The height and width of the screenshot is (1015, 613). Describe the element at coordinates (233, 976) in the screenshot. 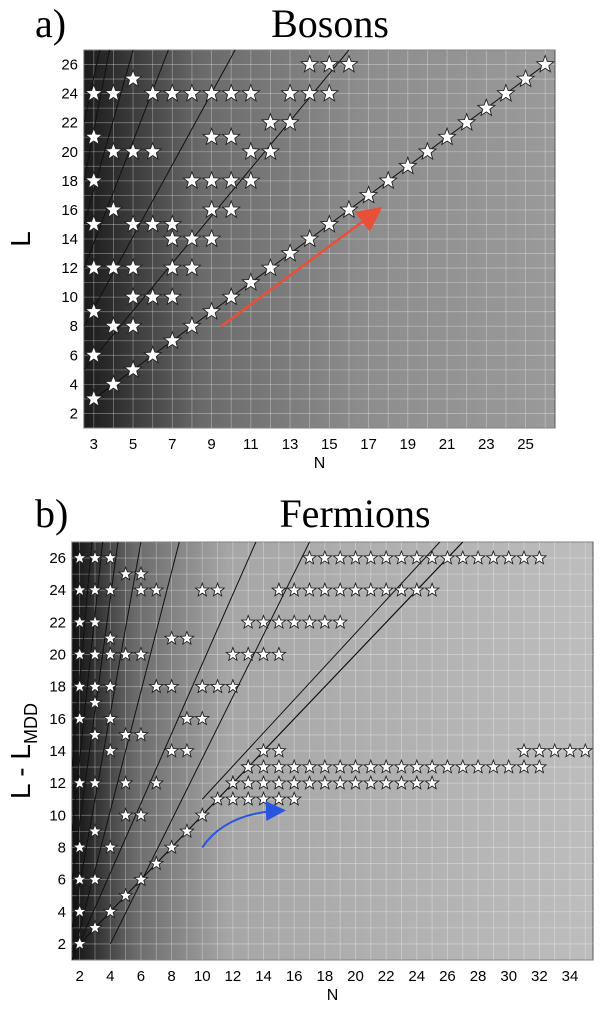

I see `x-tick-label: 12` at that location.